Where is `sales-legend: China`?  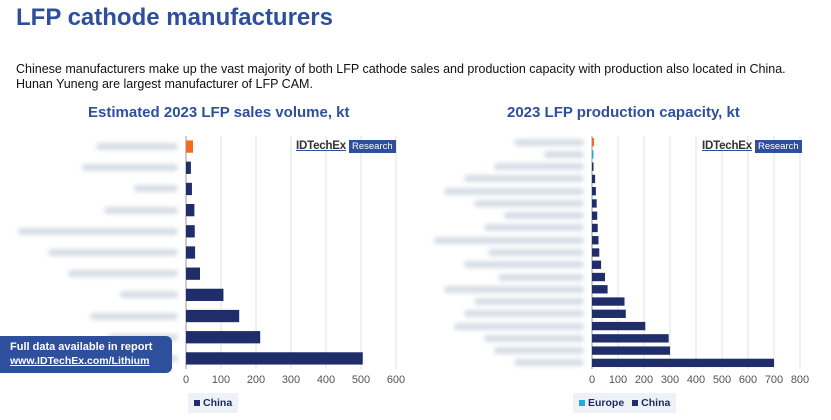
sales-legend: China is located at coordinates (213, 403).